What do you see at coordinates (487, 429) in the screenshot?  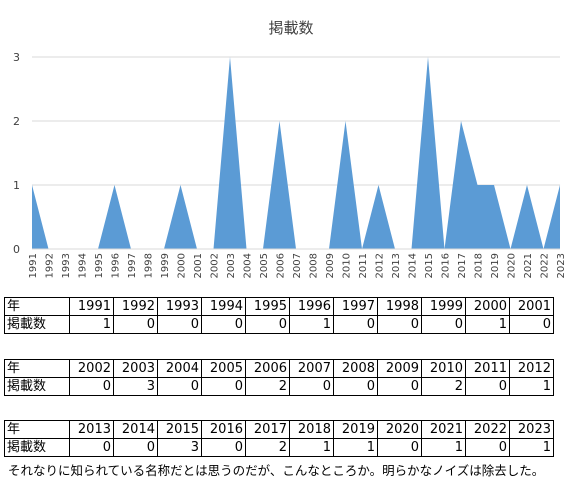 I see `year-cell: 2022` at bounding box center [487, 429].